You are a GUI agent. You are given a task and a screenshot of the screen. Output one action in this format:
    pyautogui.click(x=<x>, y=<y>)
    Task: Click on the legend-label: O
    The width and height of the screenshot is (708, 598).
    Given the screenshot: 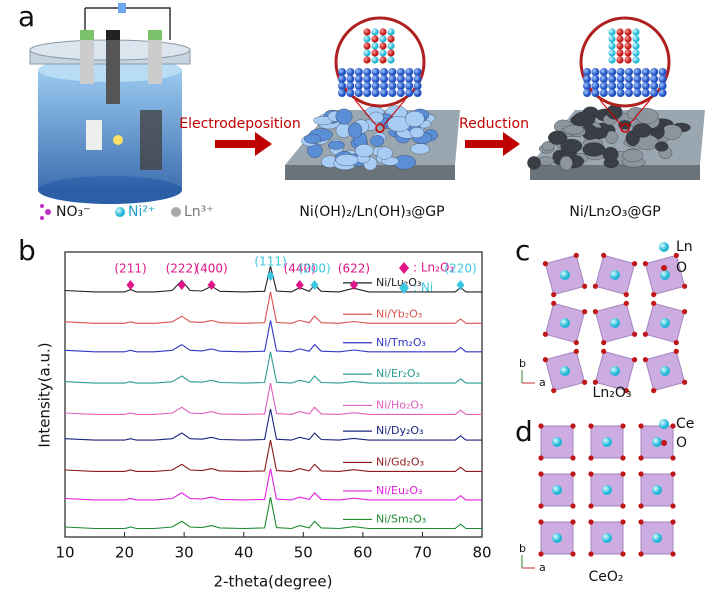 What is the action you would take?
    pyautogui.click(x=681, y=443)
    